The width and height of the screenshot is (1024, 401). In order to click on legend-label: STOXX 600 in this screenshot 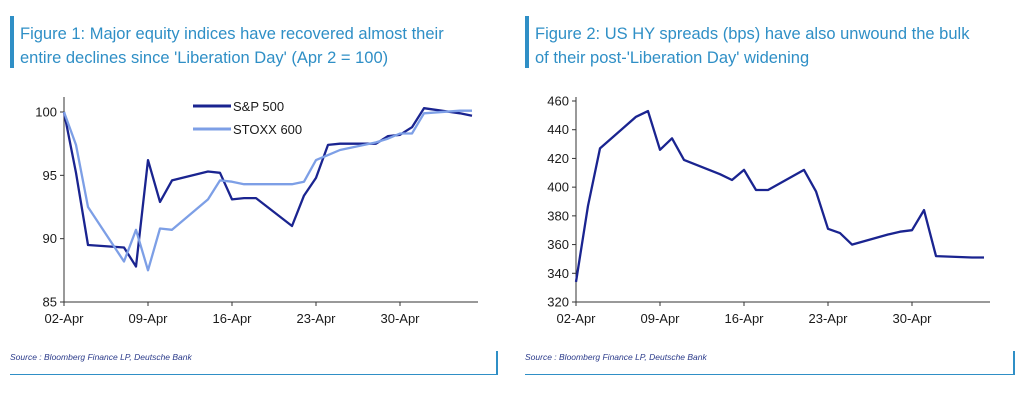, I will do `click(267, 129)`.